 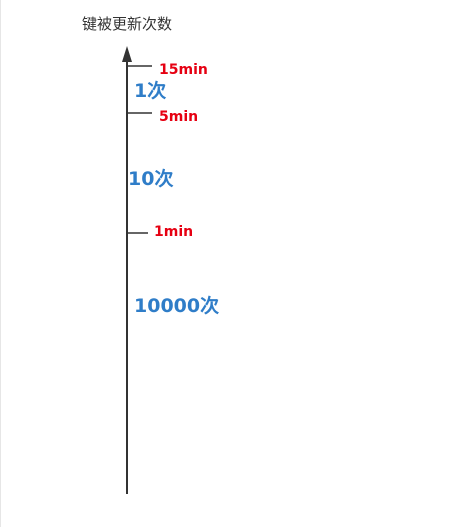 What do you see at coordinates (183, 70) in the screenshot?
I see `tick-label-15min: 15min` at bounding box center [183, 70].